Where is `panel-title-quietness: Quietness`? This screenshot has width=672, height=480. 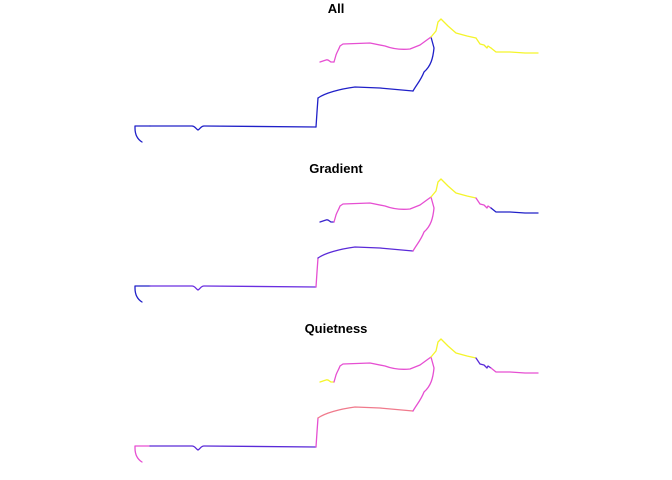 panel-title-quietness: Quietness is located at coordinates (336, 328).